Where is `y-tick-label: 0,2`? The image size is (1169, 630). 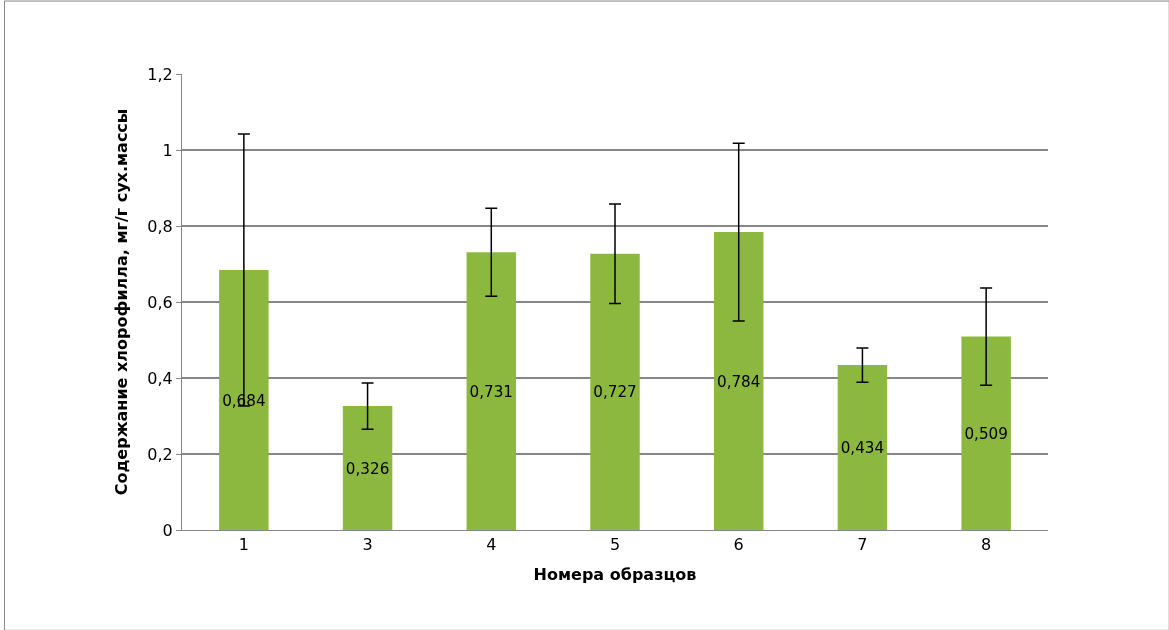
y-tick-label: 0,2 is located at coordinates (160, 454).